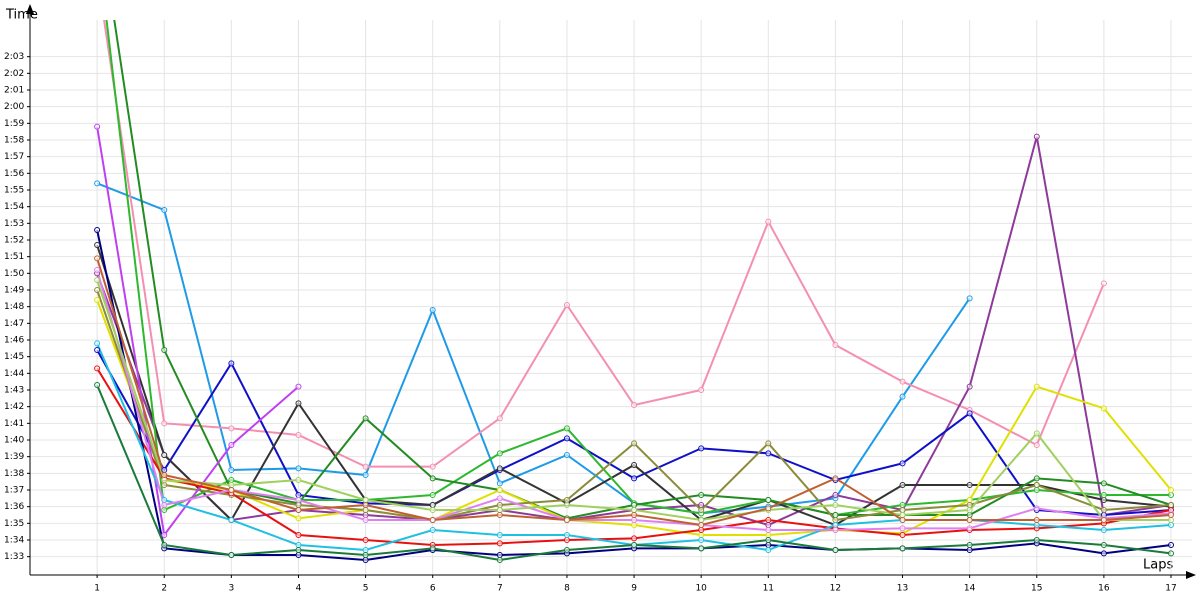 The height and width of the screenshot is (600, 1200). I want to click on x-tick-label: 12, so click(835, 589).